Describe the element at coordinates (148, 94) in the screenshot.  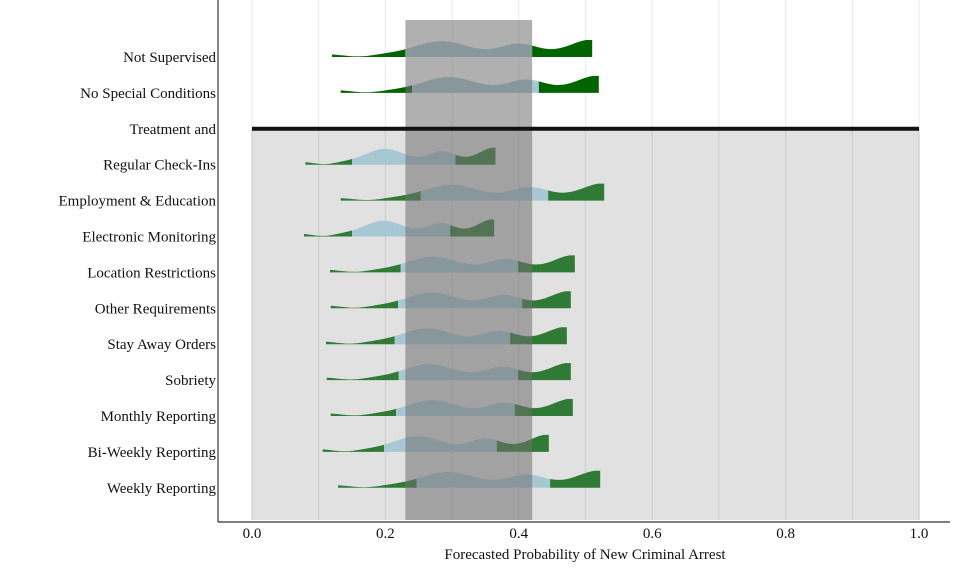
I see `row-label: No Special Conditions` at that location.